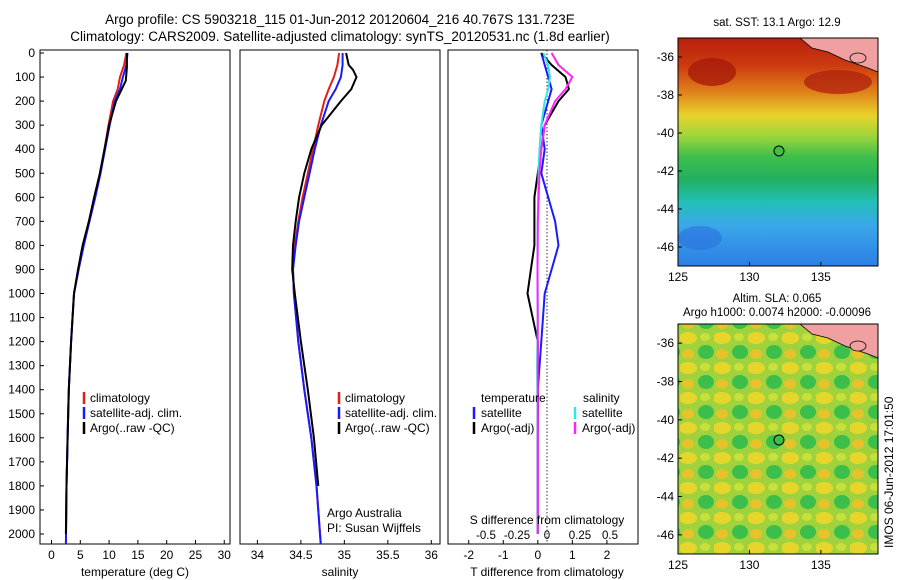  I want to click on side-timestamp-label: IMOS 06-Jun-2012 17:01:50, so click(889, 472).